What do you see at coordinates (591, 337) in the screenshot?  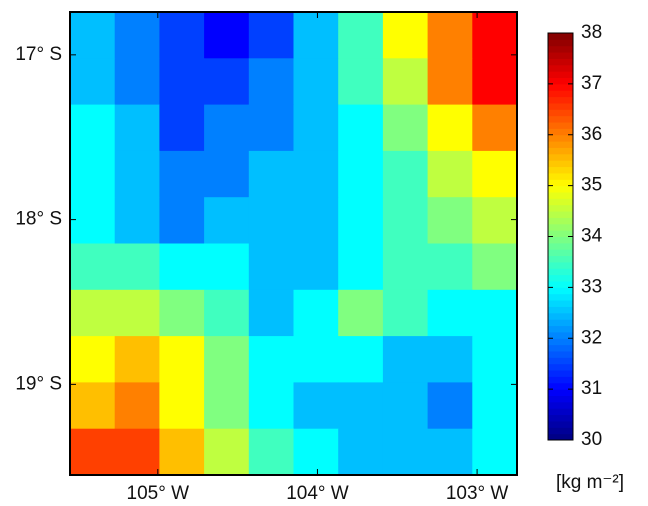 I see `colorbar-tick-label: 32` at bounding box center [591, 337].